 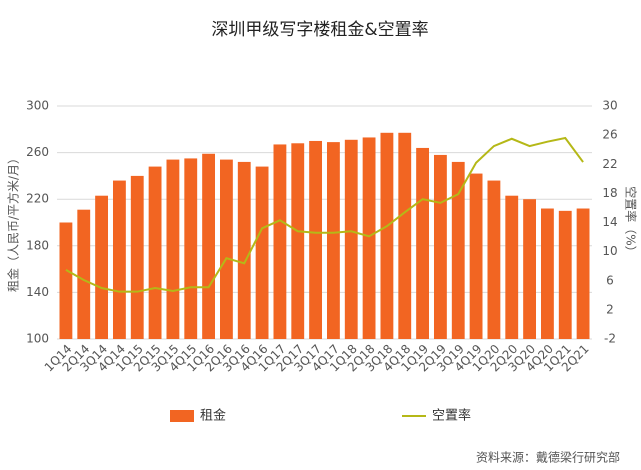 I want to click on y-tick-label: 260, so click(x=37, y=152).